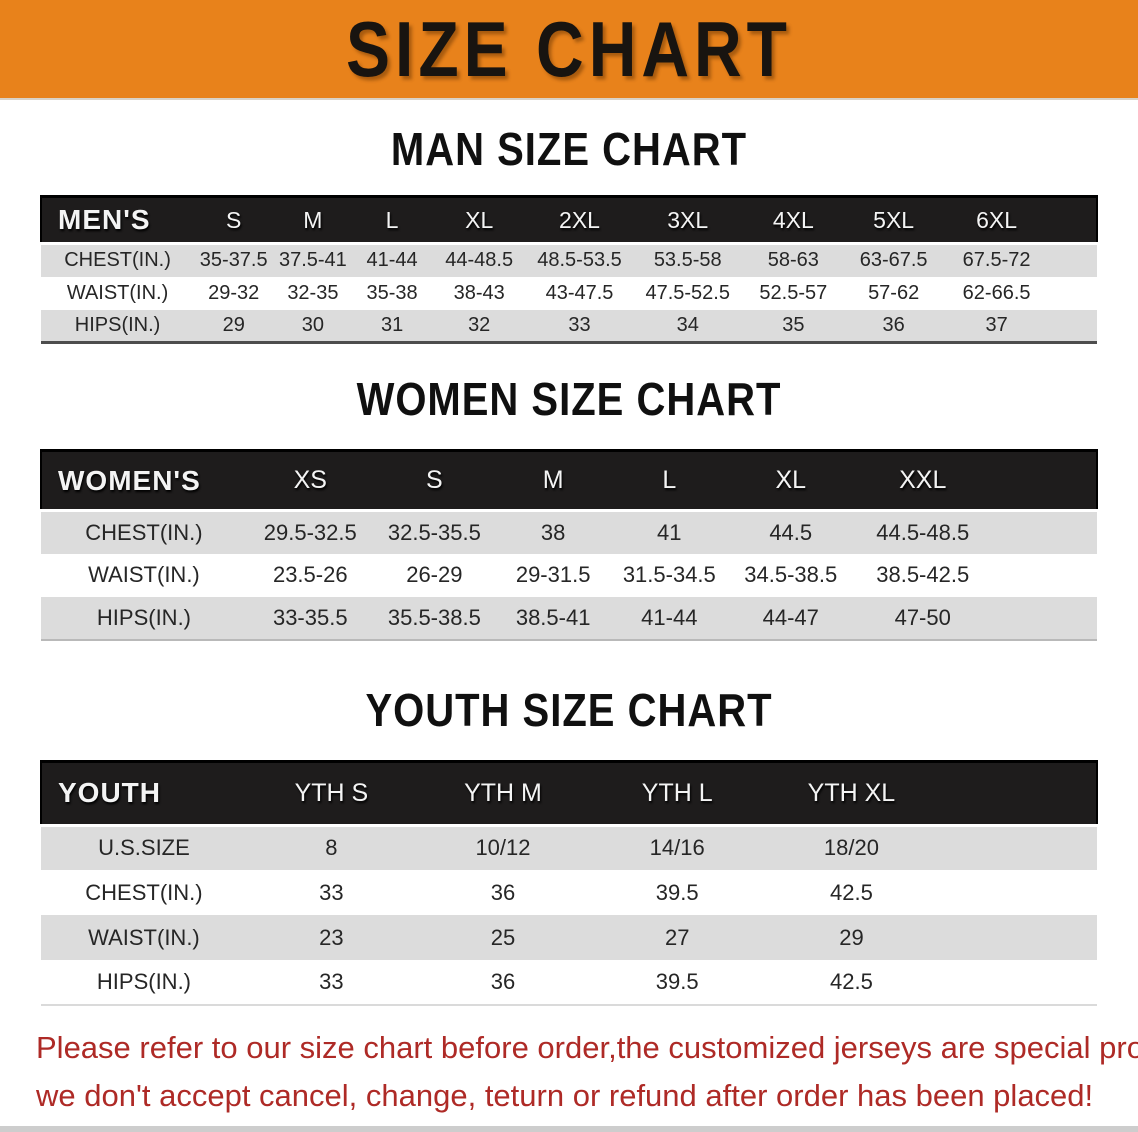 Image resolution: width=1138 pixels, height=1132 pixels. What do you see at coordinates (479, 326) in the screenshot?
I see `size-value-cell: 32` at bounding box center [479, 326].